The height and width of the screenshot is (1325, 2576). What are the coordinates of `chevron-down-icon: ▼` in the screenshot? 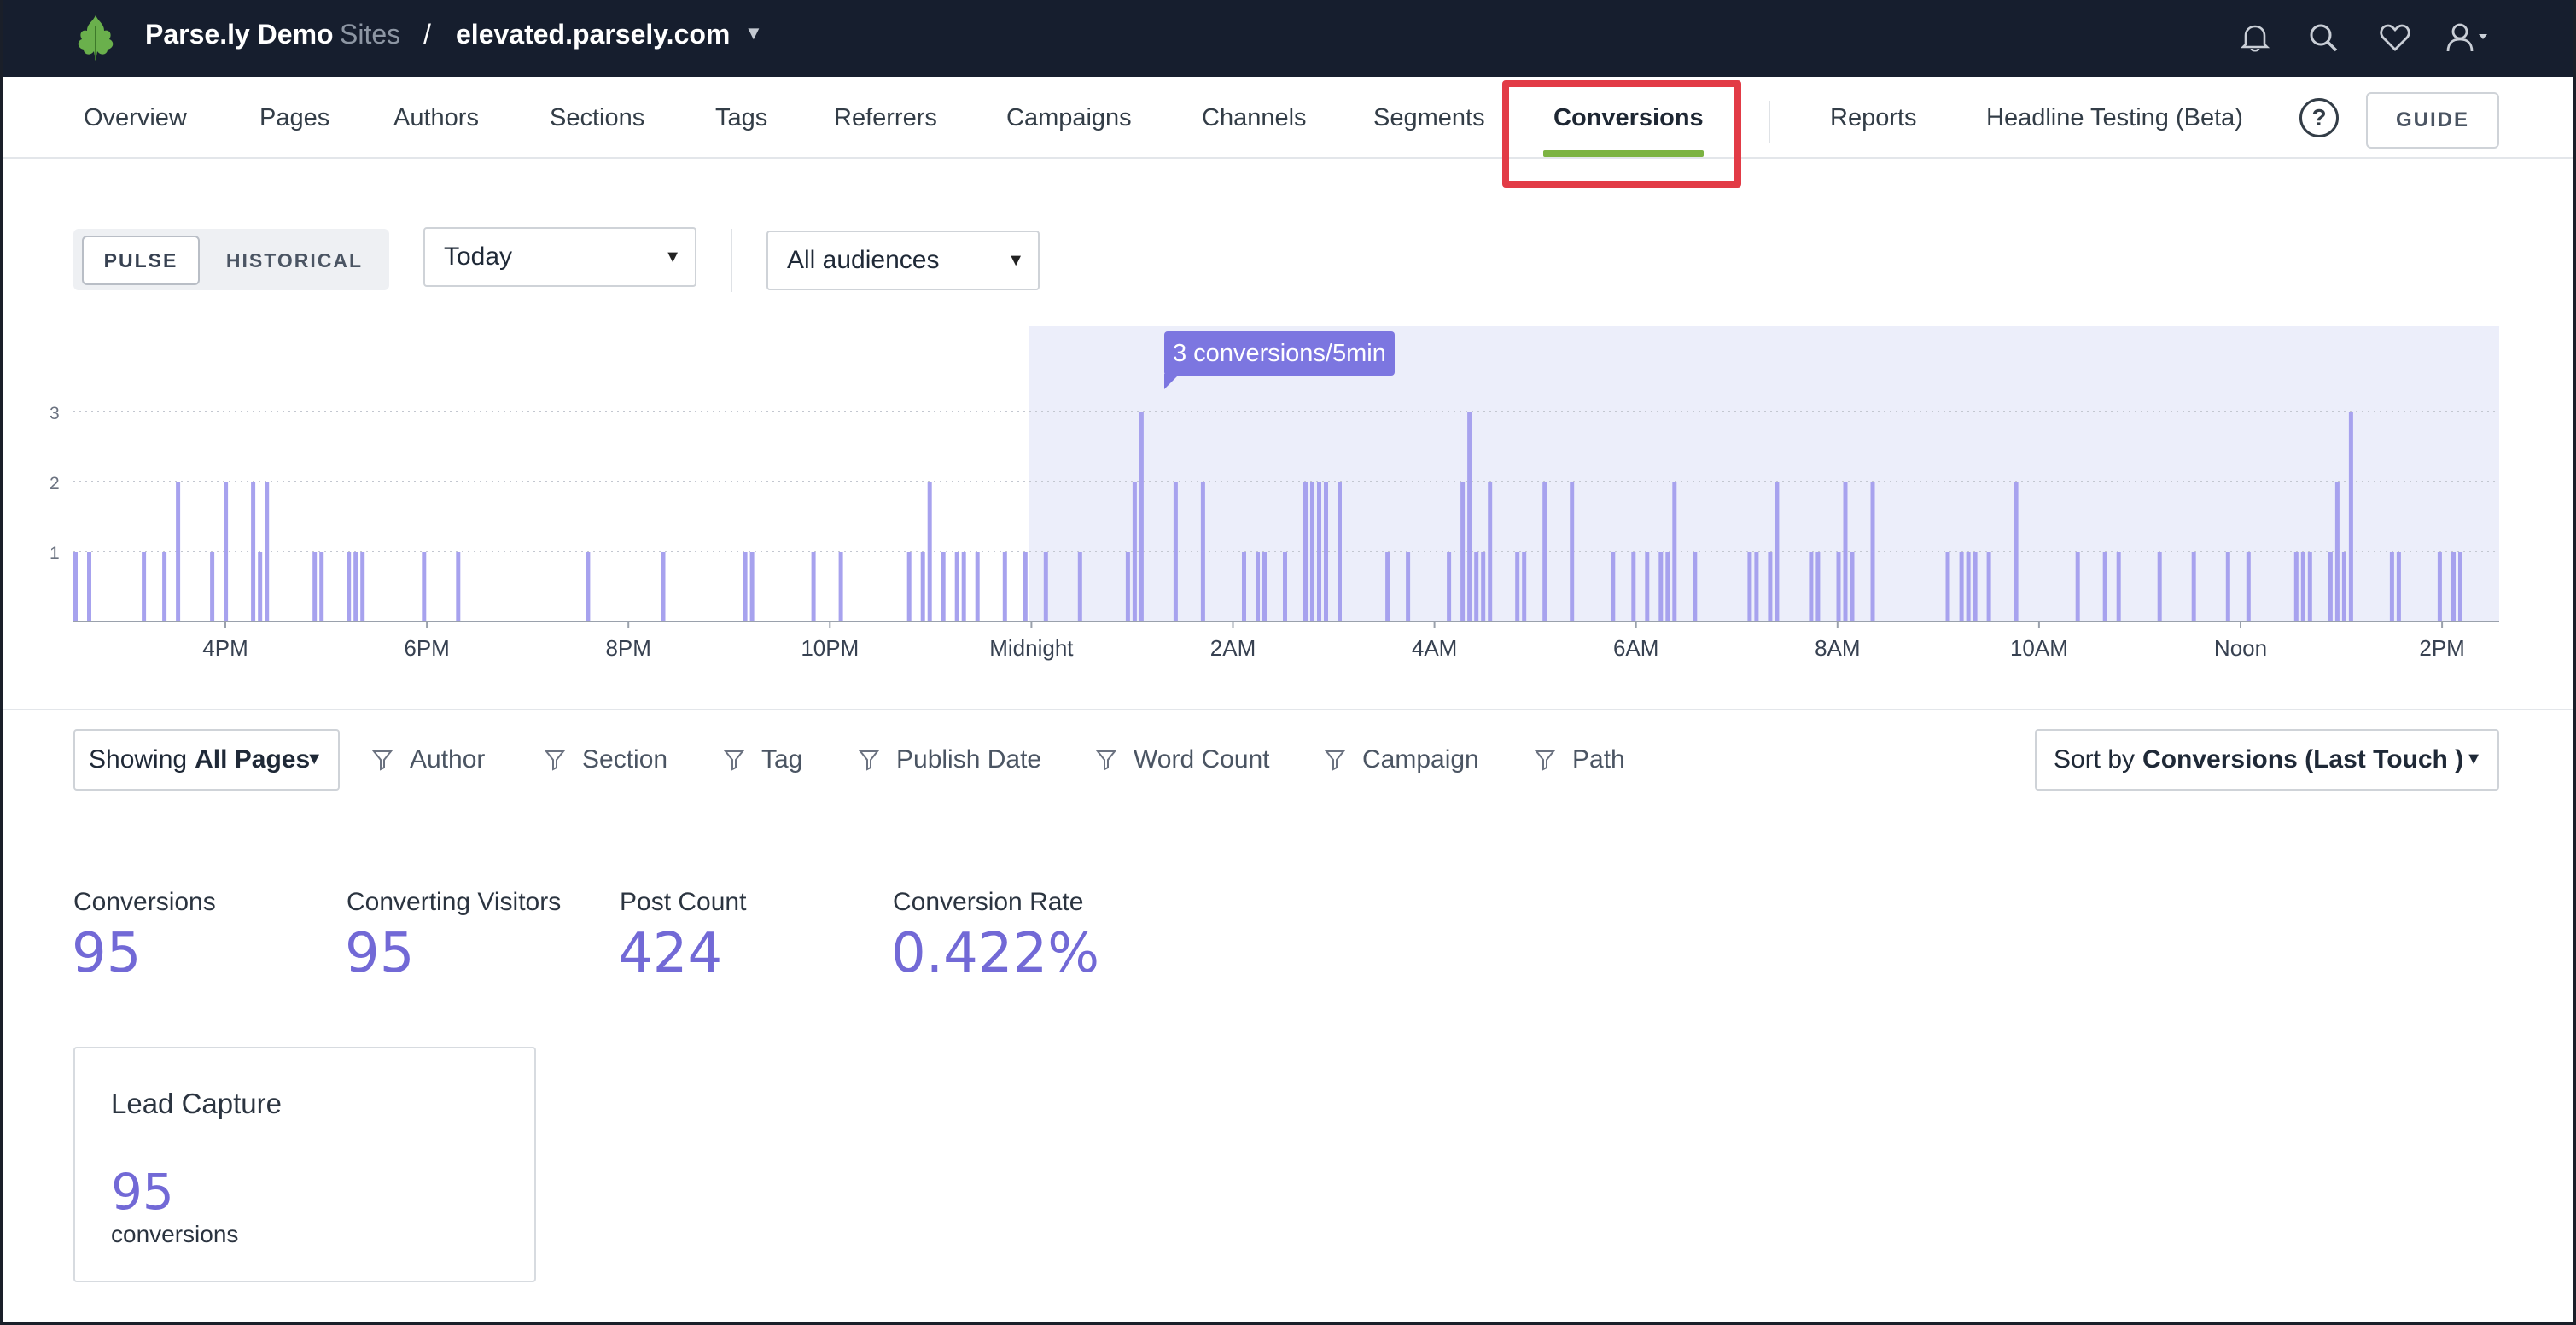 It's located at (753, 33).